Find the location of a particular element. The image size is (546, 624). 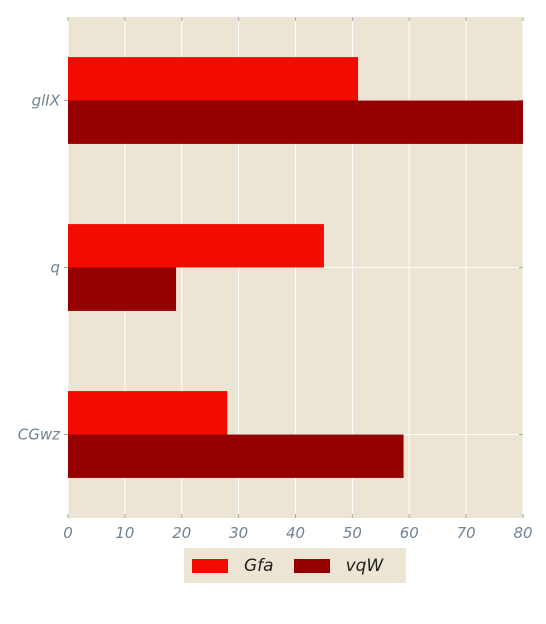

legend-item-series-1: vqW is located at coordinates (338, 565).